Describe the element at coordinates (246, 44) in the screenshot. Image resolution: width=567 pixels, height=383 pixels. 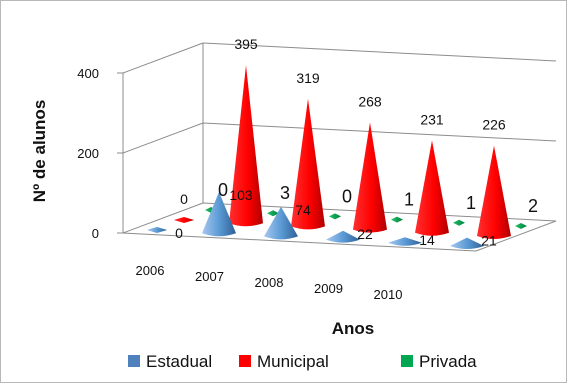
I see `data-label-municipal: 395` at that location.